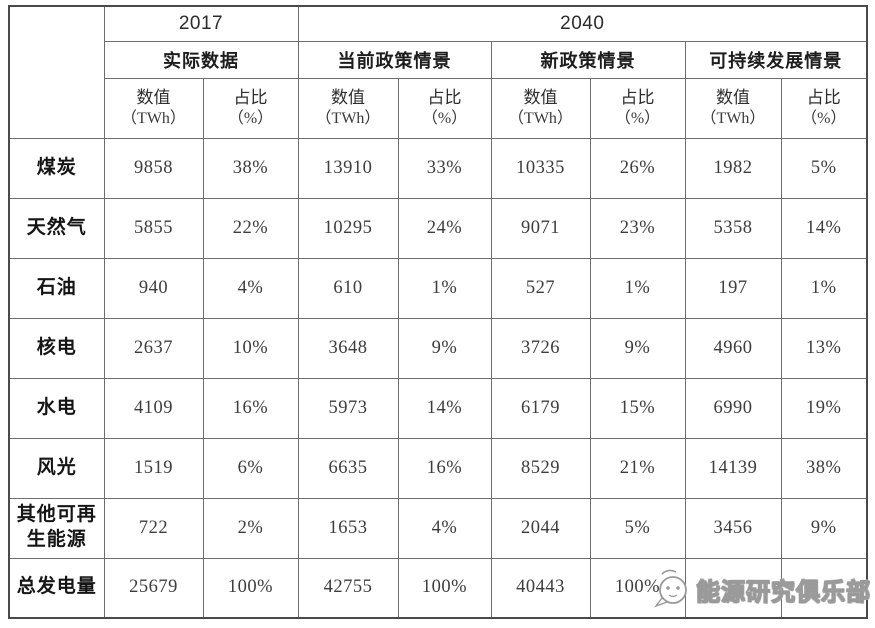 Image resolution: width=875 pixels, height=628 pixels. What do you see at coordinates (540, 288) in the screenshot?
I see `cell-value: 527` at bounding box center [540, 288].